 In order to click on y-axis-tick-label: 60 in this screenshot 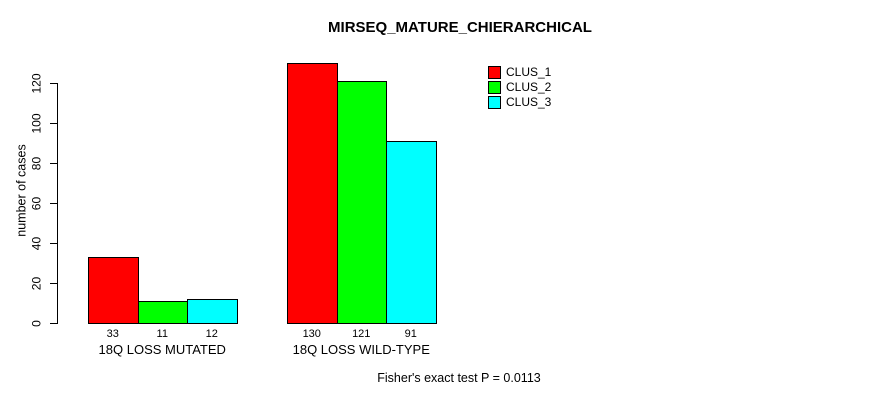, I will do `click(36, 203)`.